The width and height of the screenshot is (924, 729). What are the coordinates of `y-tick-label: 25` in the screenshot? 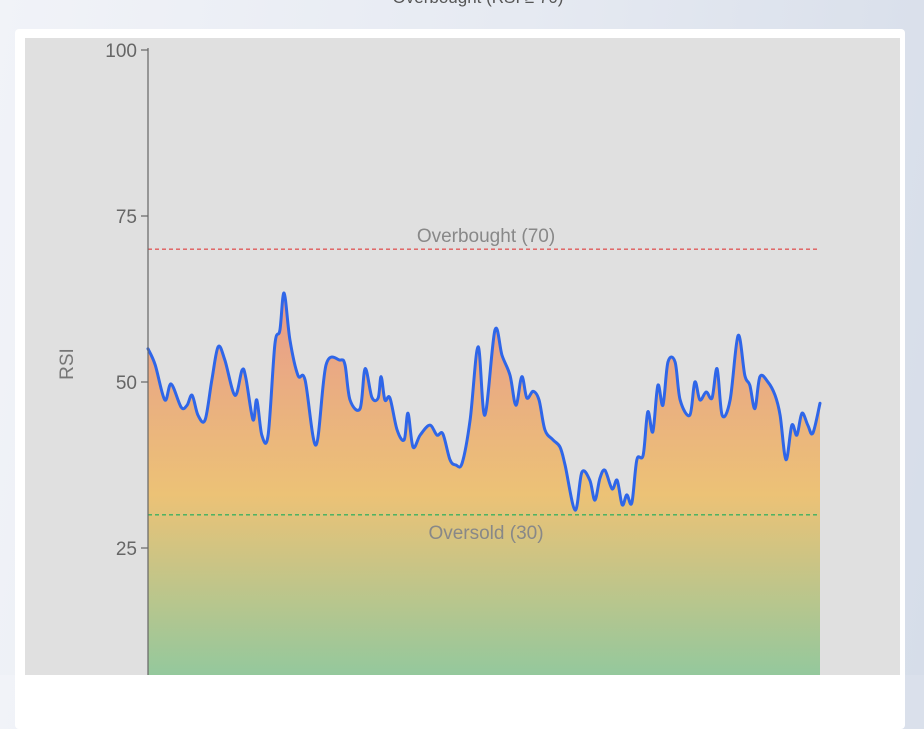 It's located at (126, 549).